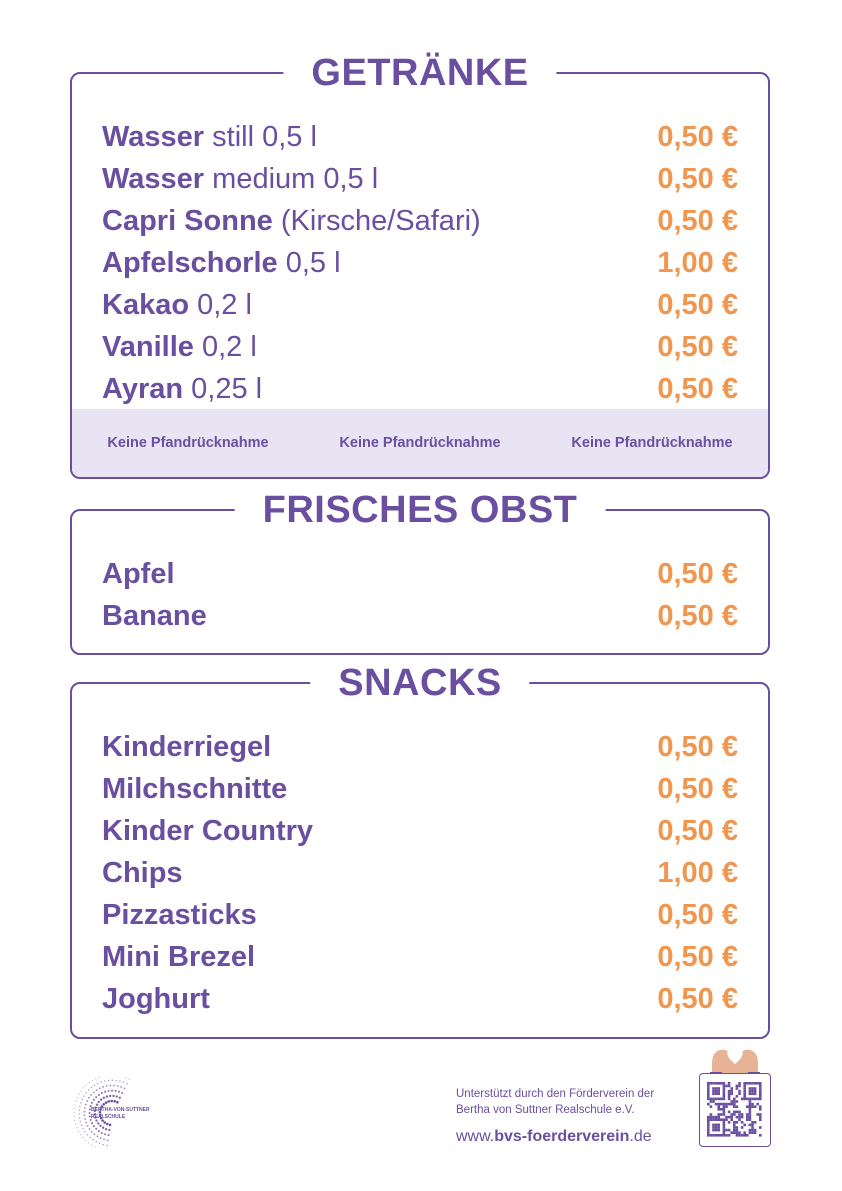 The image size is (842, 1191). What do you see at coordinates (190, 263) in the screenshot?
I see `item-name: Apfelschorle` at bounding box center [190, 263].